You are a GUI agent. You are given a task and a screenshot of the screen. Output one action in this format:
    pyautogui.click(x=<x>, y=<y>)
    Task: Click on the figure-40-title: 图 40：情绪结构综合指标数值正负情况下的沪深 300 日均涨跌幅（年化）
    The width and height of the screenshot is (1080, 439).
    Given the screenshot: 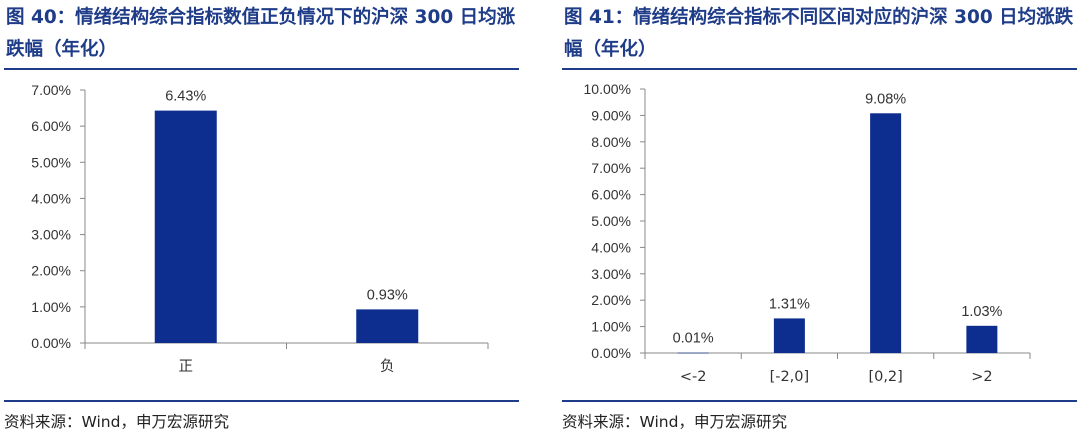 What is the action you would take?
    pyautogui.click(x=261, y=33)
    